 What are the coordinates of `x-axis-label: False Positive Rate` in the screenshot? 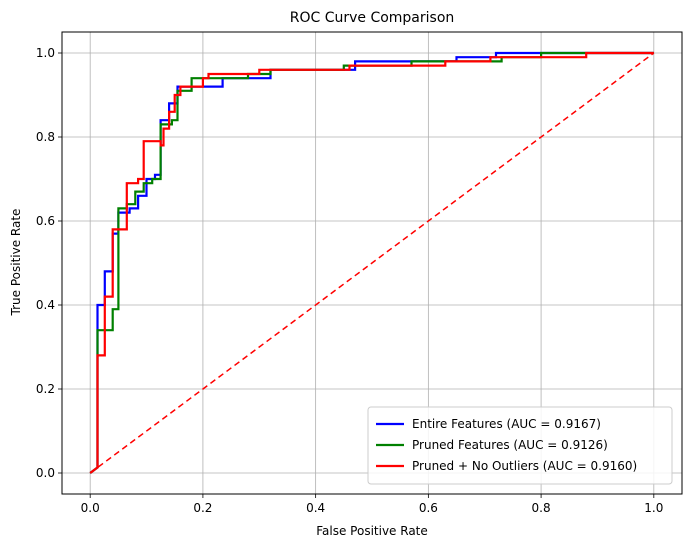 It's located at (372, 531).